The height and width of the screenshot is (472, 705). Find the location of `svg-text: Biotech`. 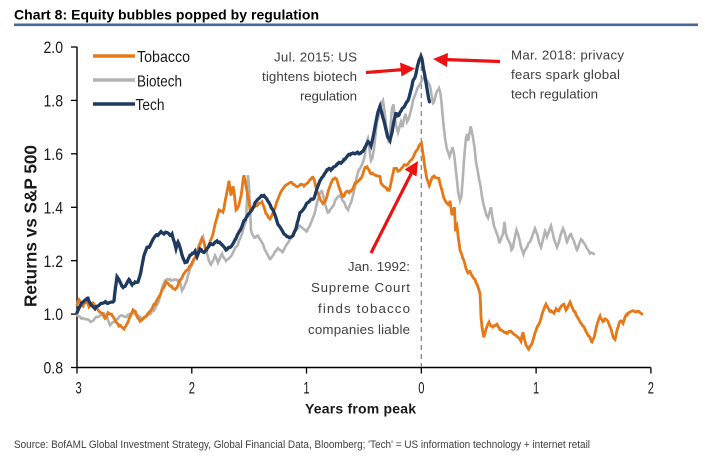

svg-text: Biotech is located at coordinates (159, 81).